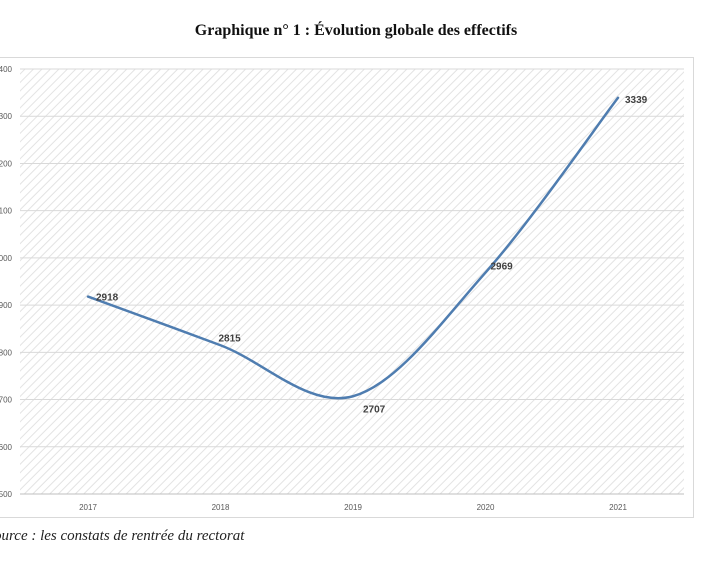  What do you see at coordinates (502, 267) in the screenshot?
I see `data-label: 2969` at bounding box center [502, 267].